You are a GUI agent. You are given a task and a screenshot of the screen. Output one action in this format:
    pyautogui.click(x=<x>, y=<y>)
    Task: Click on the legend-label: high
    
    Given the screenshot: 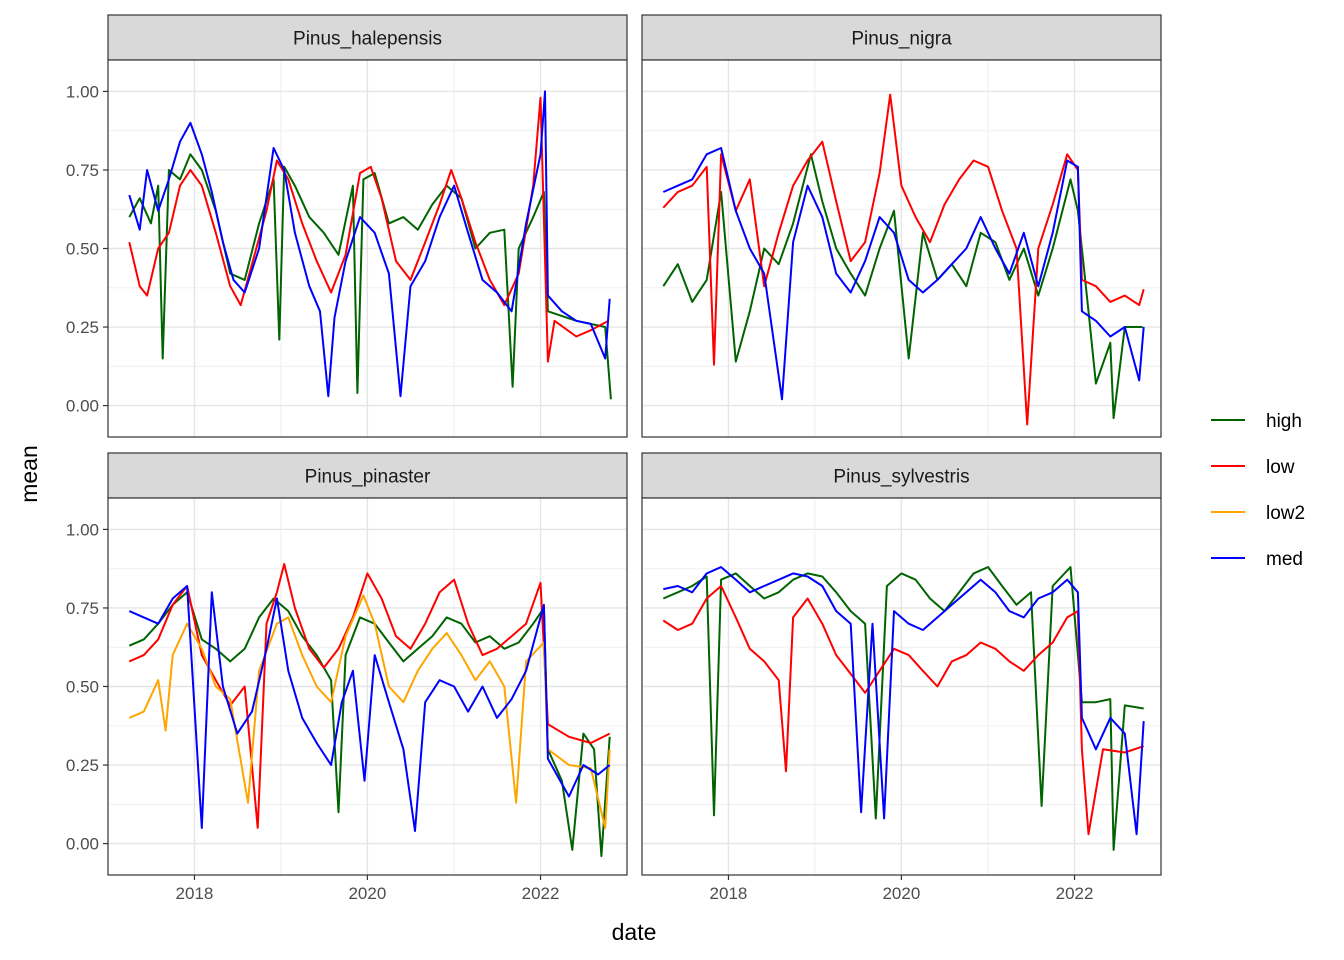 What is the action you would take?
    pyautogui.click(x=1284, y=421)
    